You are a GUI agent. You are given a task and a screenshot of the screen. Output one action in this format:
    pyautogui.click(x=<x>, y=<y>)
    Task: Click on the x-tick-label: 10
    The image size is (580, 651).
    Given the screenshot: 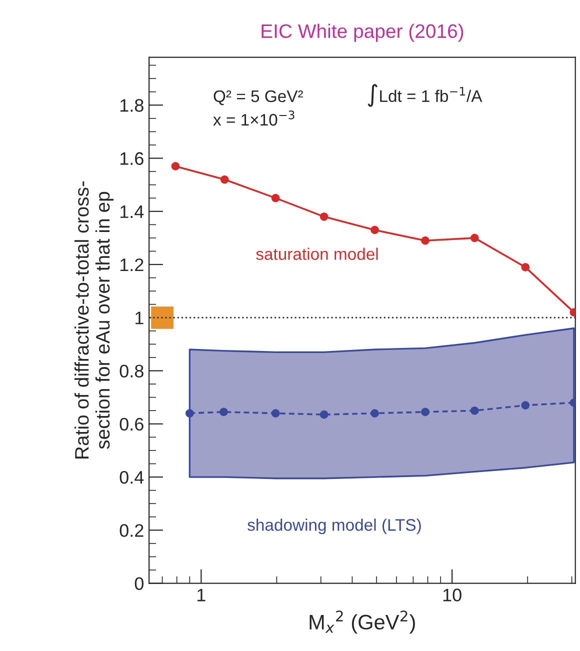 What is the action you would take?
    pyautogui.click(x=452, y=595)
    